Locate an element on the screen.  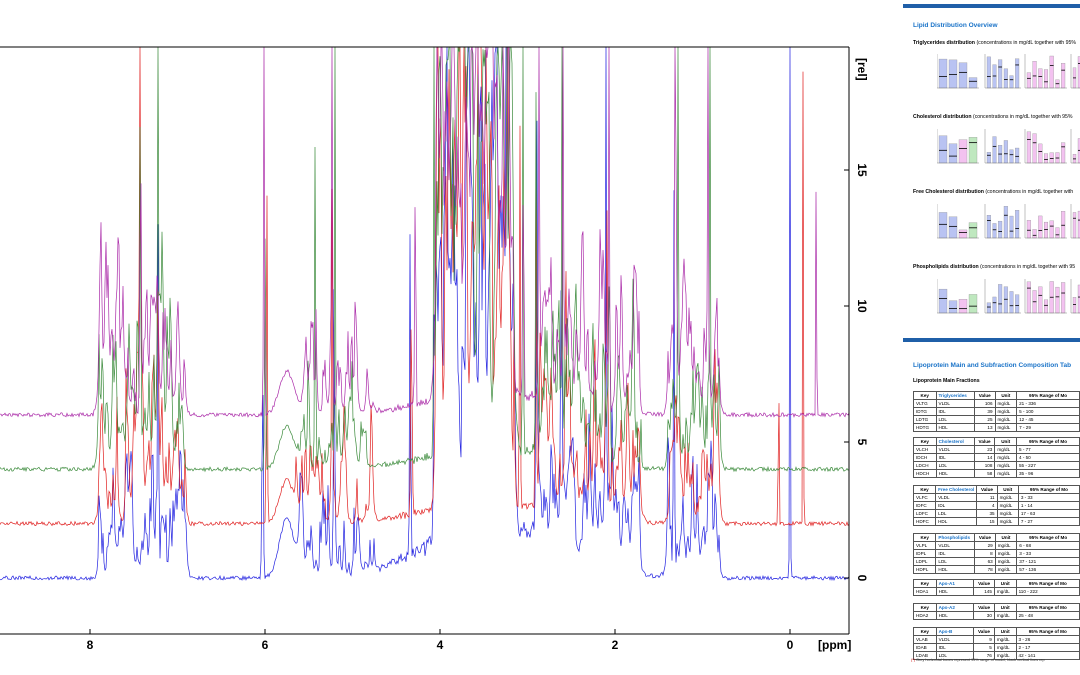
cell-value: 39 is located at coordinates (984, 411).